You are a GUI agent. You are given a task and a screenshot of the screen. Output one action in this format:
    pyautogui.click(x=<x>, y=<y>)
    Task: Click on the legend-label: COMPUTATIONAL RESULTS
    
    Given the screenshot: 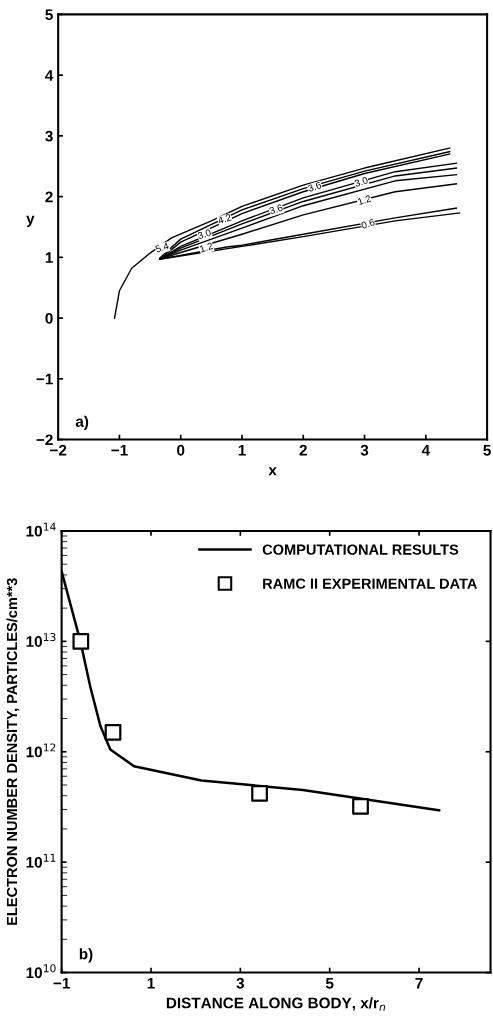 What is the action you would take?
    pyautogui.click(x=360, y=549)
    